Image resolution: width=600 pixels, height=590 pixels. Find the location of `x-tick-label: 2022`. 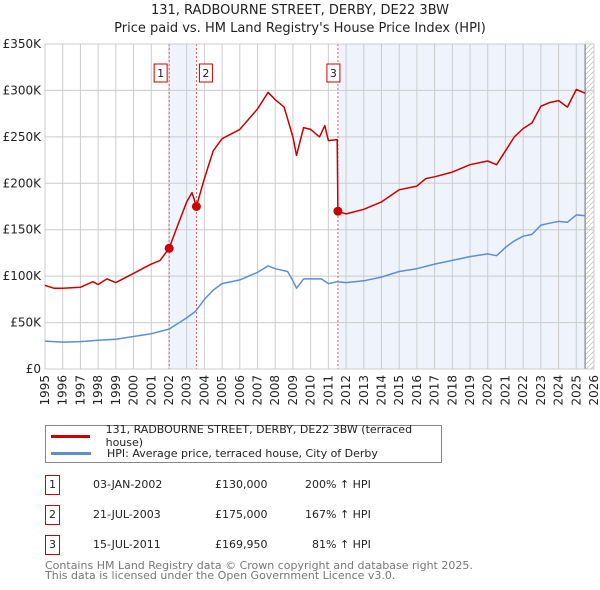

x-tick-label: 2022 is located at coordinates (523, 390).